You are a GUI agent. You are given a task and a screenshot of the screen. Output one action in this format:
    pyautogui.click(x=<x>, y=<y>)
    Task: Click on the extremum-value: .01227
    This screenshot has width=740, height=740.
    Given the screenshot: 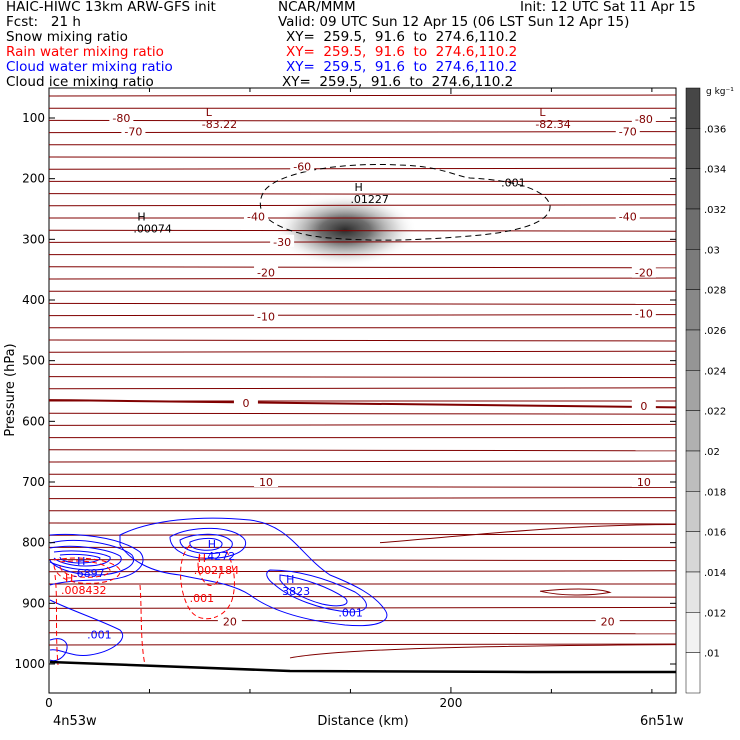 What is the action you would take?
    pyautogui.click(x=369, y=199)
    